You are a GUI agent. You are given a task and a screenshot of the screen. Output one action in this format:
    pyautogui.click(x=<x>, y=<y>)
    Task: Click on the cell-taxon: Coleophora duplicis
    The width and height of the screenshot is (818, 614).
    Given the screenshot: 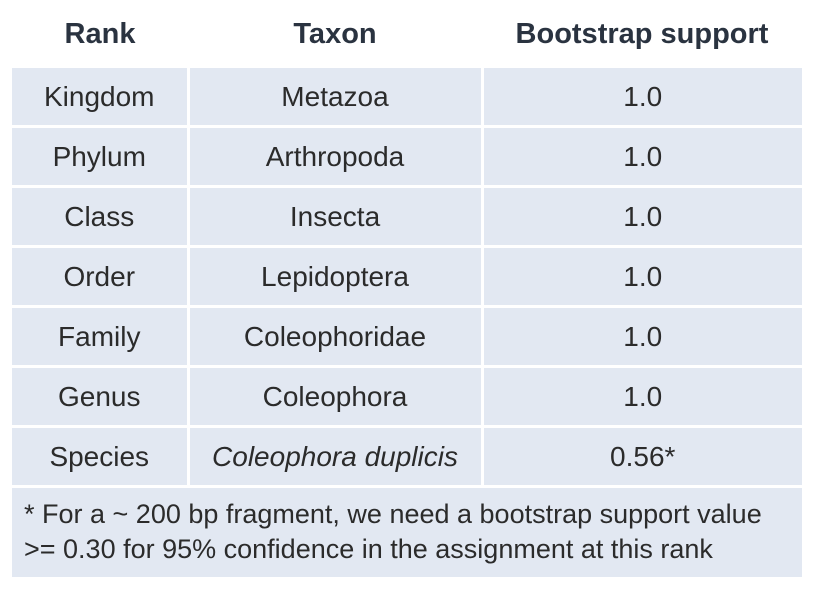 What is the action you would take?
    pyautogui.click(x=334, y=455)
    